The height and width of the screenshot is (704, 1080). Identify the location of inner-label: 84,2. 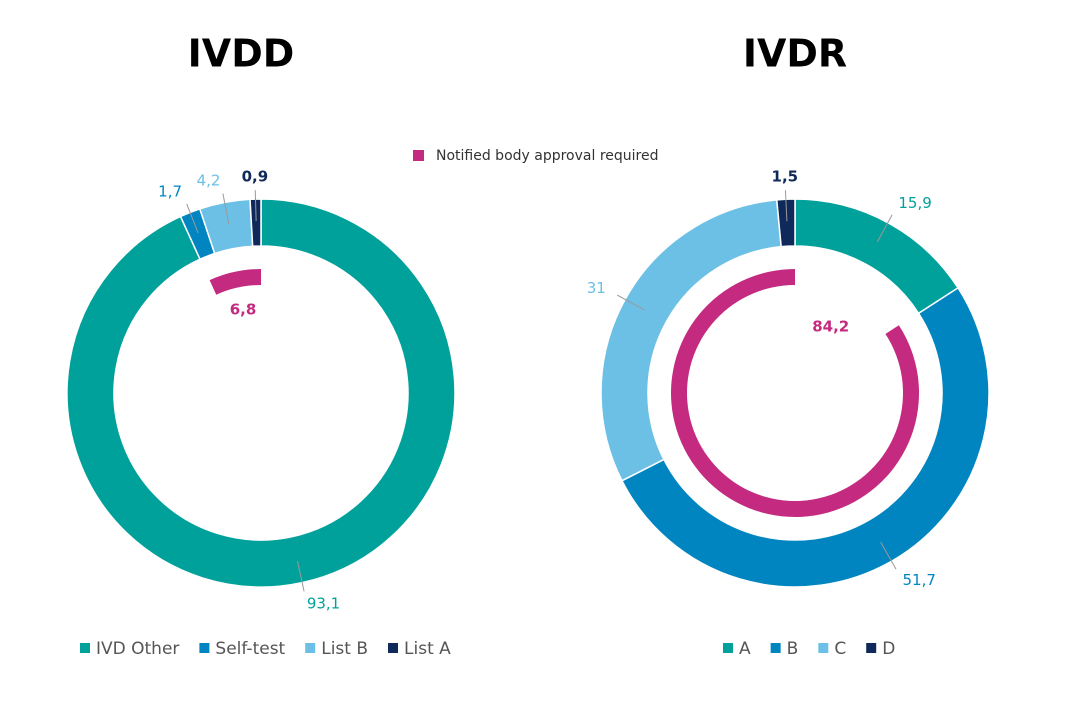
(830, 327).